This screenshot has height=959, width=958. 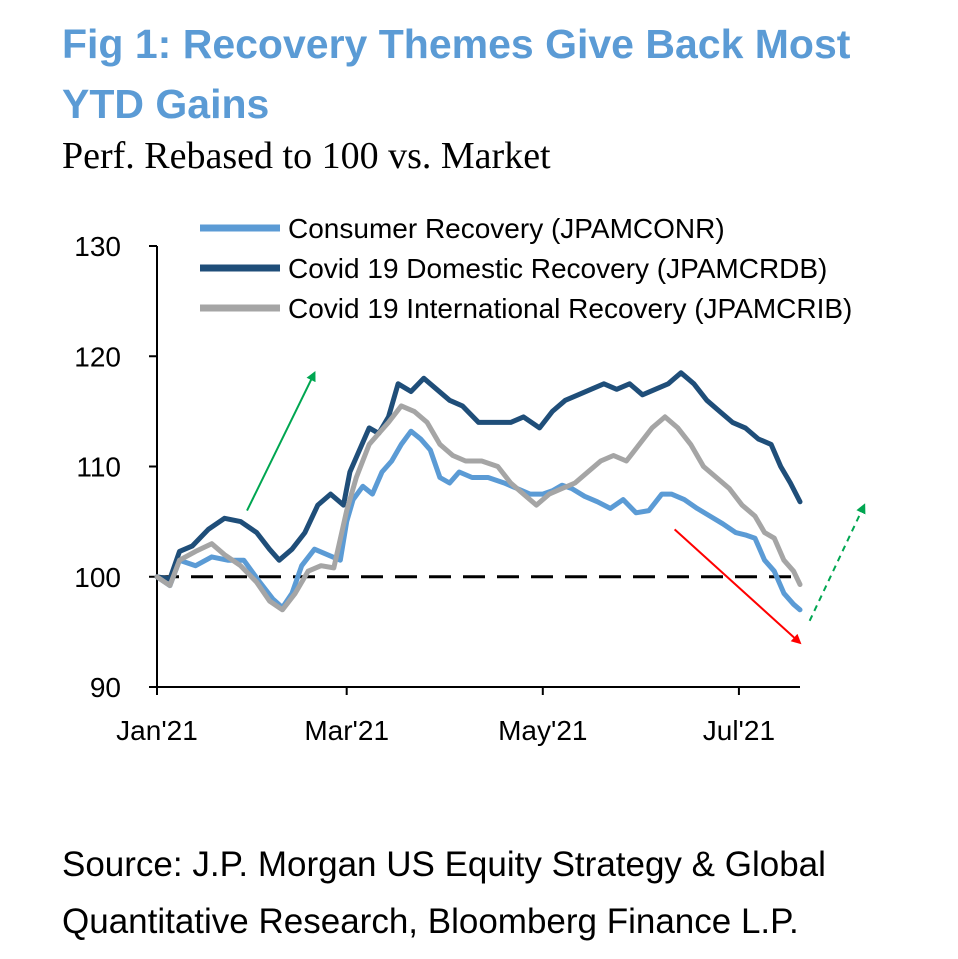 I want to click on y-tick-label: 130, so click(x=97, y=246).